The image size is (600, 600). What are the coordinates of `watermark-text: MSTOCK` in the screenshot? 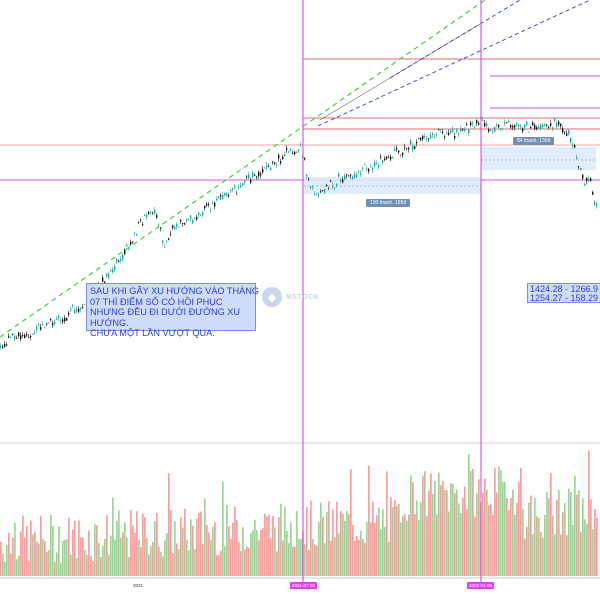 It's located at (303, 297).